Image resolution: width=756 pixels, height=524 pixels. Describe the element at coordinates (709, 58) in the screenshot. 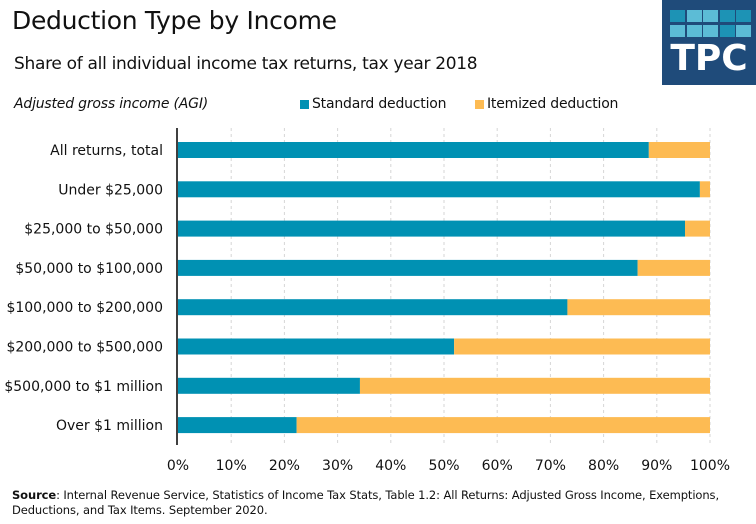

I see `logo-text: TPC` at that location.